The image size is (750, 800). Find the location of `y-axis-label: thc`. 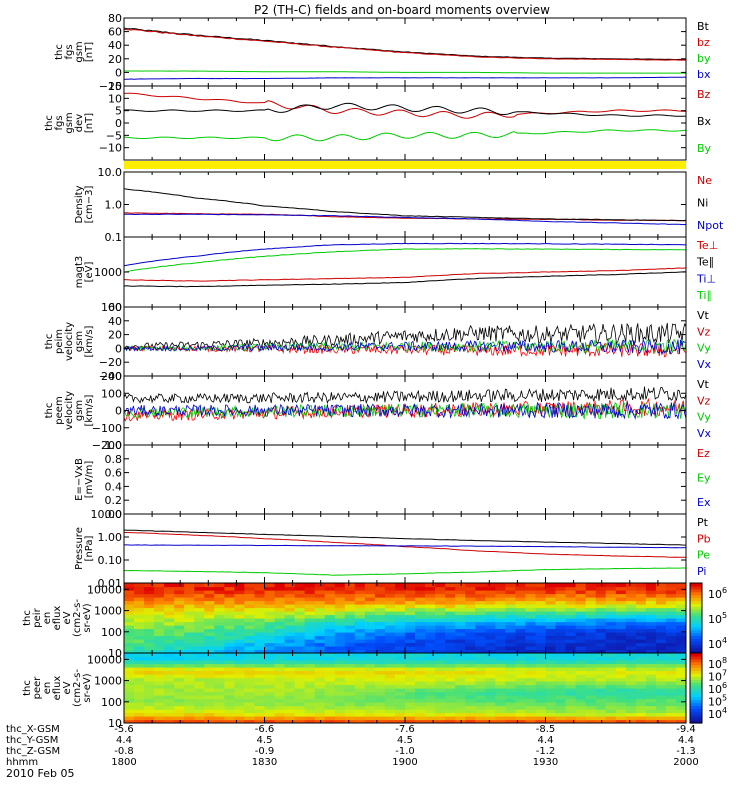

y-axis-label: thc is located at coordinates (27, 618).